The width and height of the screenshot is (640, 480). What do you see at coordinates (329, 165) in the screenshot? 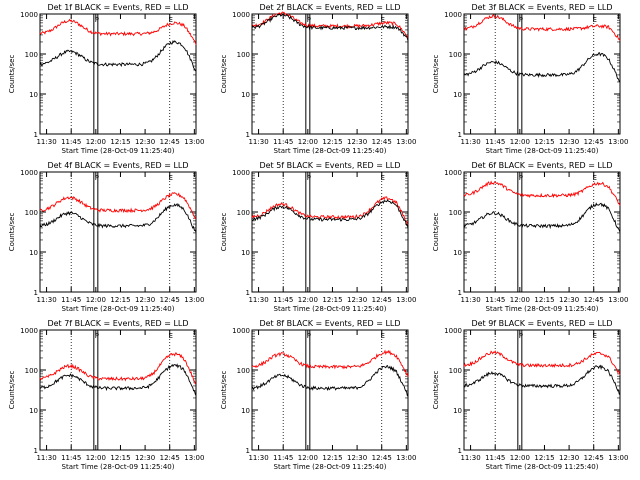
I see `panel-title: Det 5f BLACK = Events, RED = LLD` at bounding box center [329, 165].